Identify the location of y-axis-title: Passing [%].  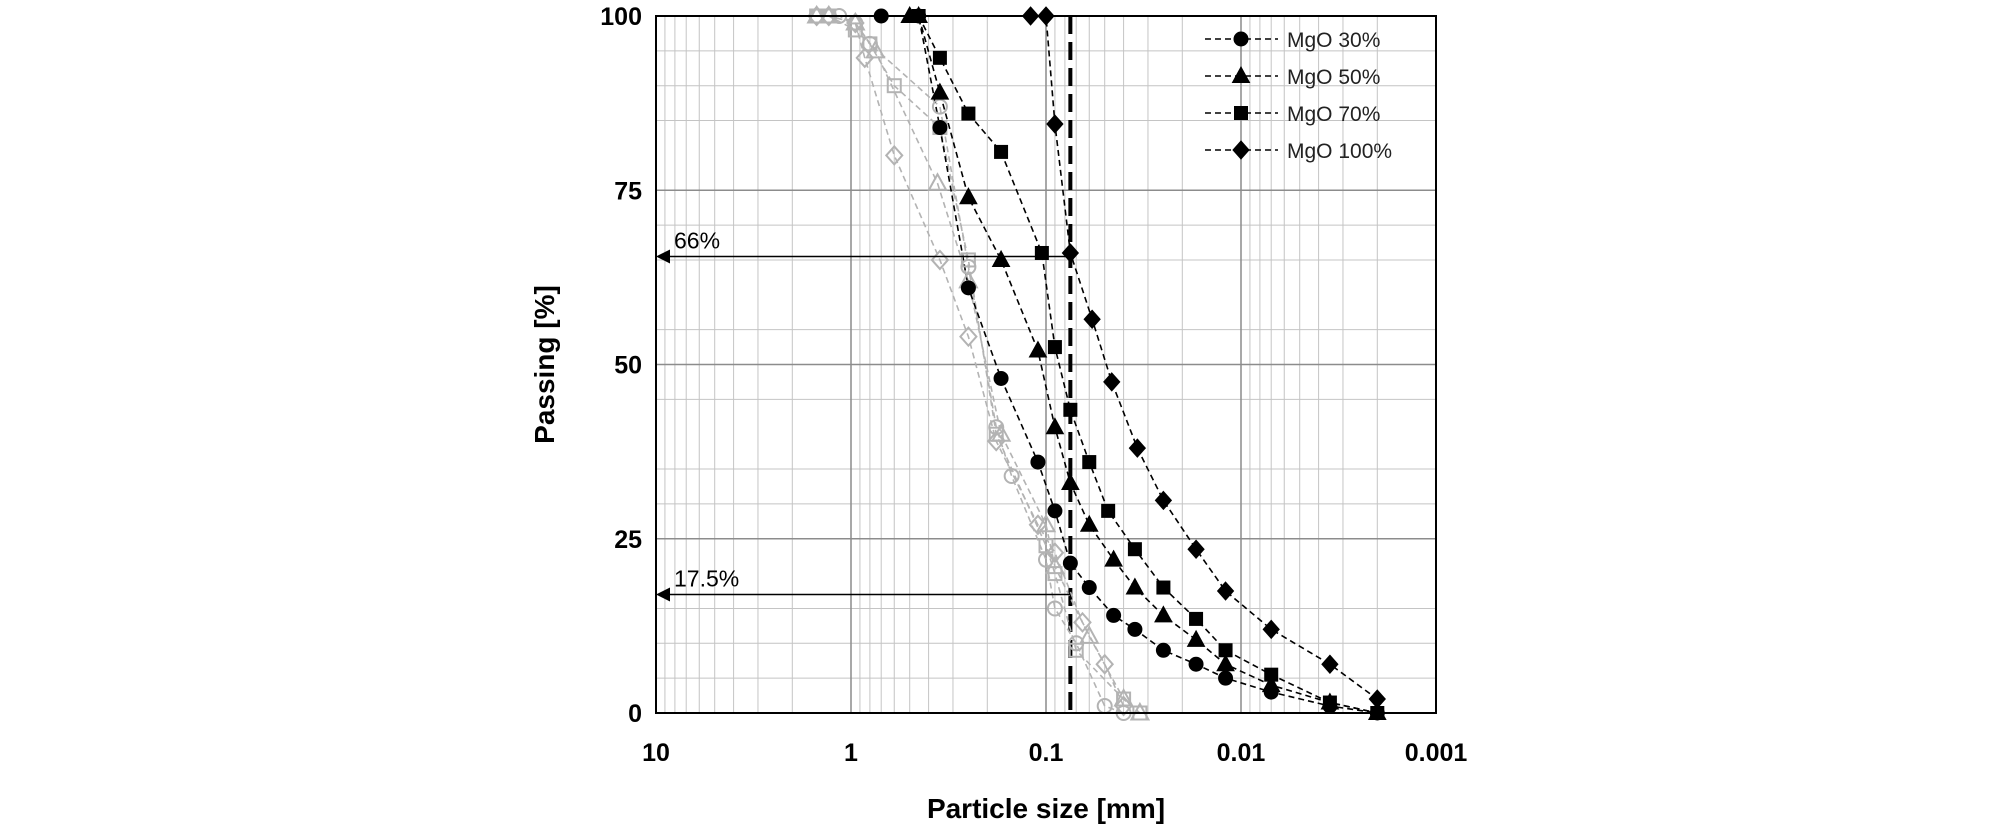
(544, 364).